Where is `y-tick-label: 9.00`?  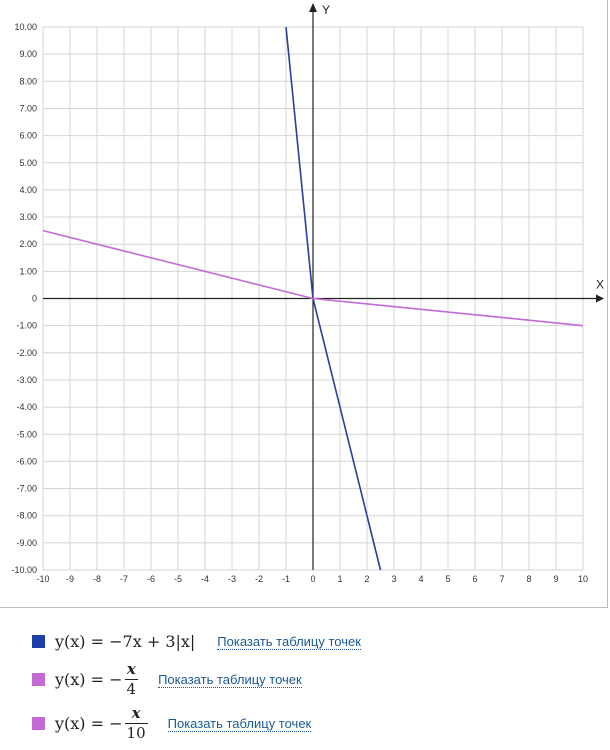 y-tick-label: 9.00 is located at coordinates (28, 54).